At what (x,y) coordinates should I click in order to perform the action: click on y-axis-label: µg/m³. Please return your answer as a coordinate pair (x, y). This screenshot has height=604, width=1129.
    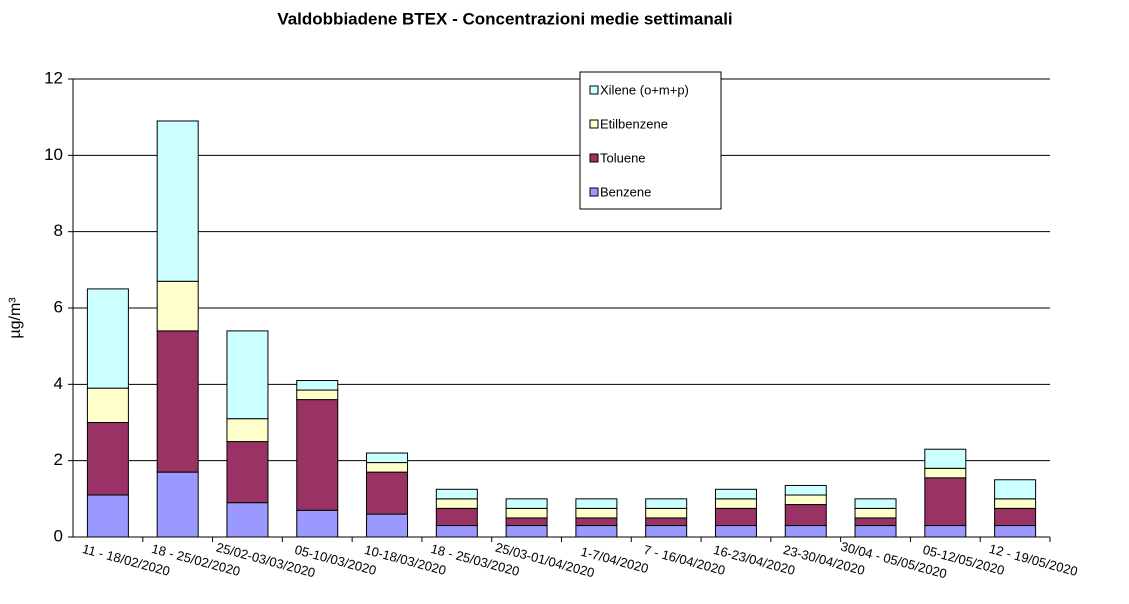
    Looking at the image, I should click on (15, 318).